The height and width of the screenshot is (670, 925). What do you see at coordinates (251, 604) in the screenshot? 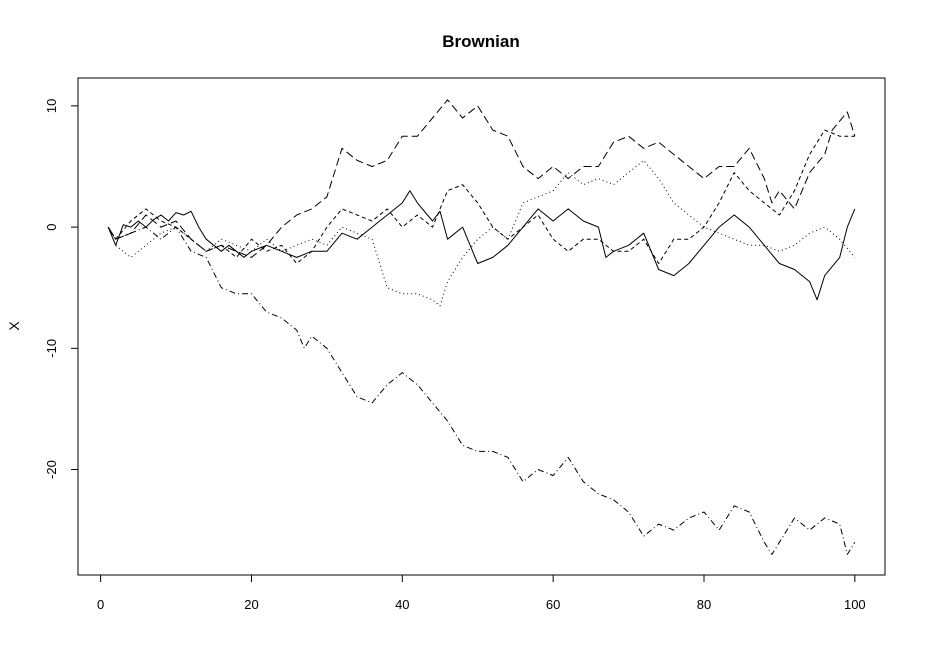
I see `x-tick-label: 20` at bounding box center [251, 604].